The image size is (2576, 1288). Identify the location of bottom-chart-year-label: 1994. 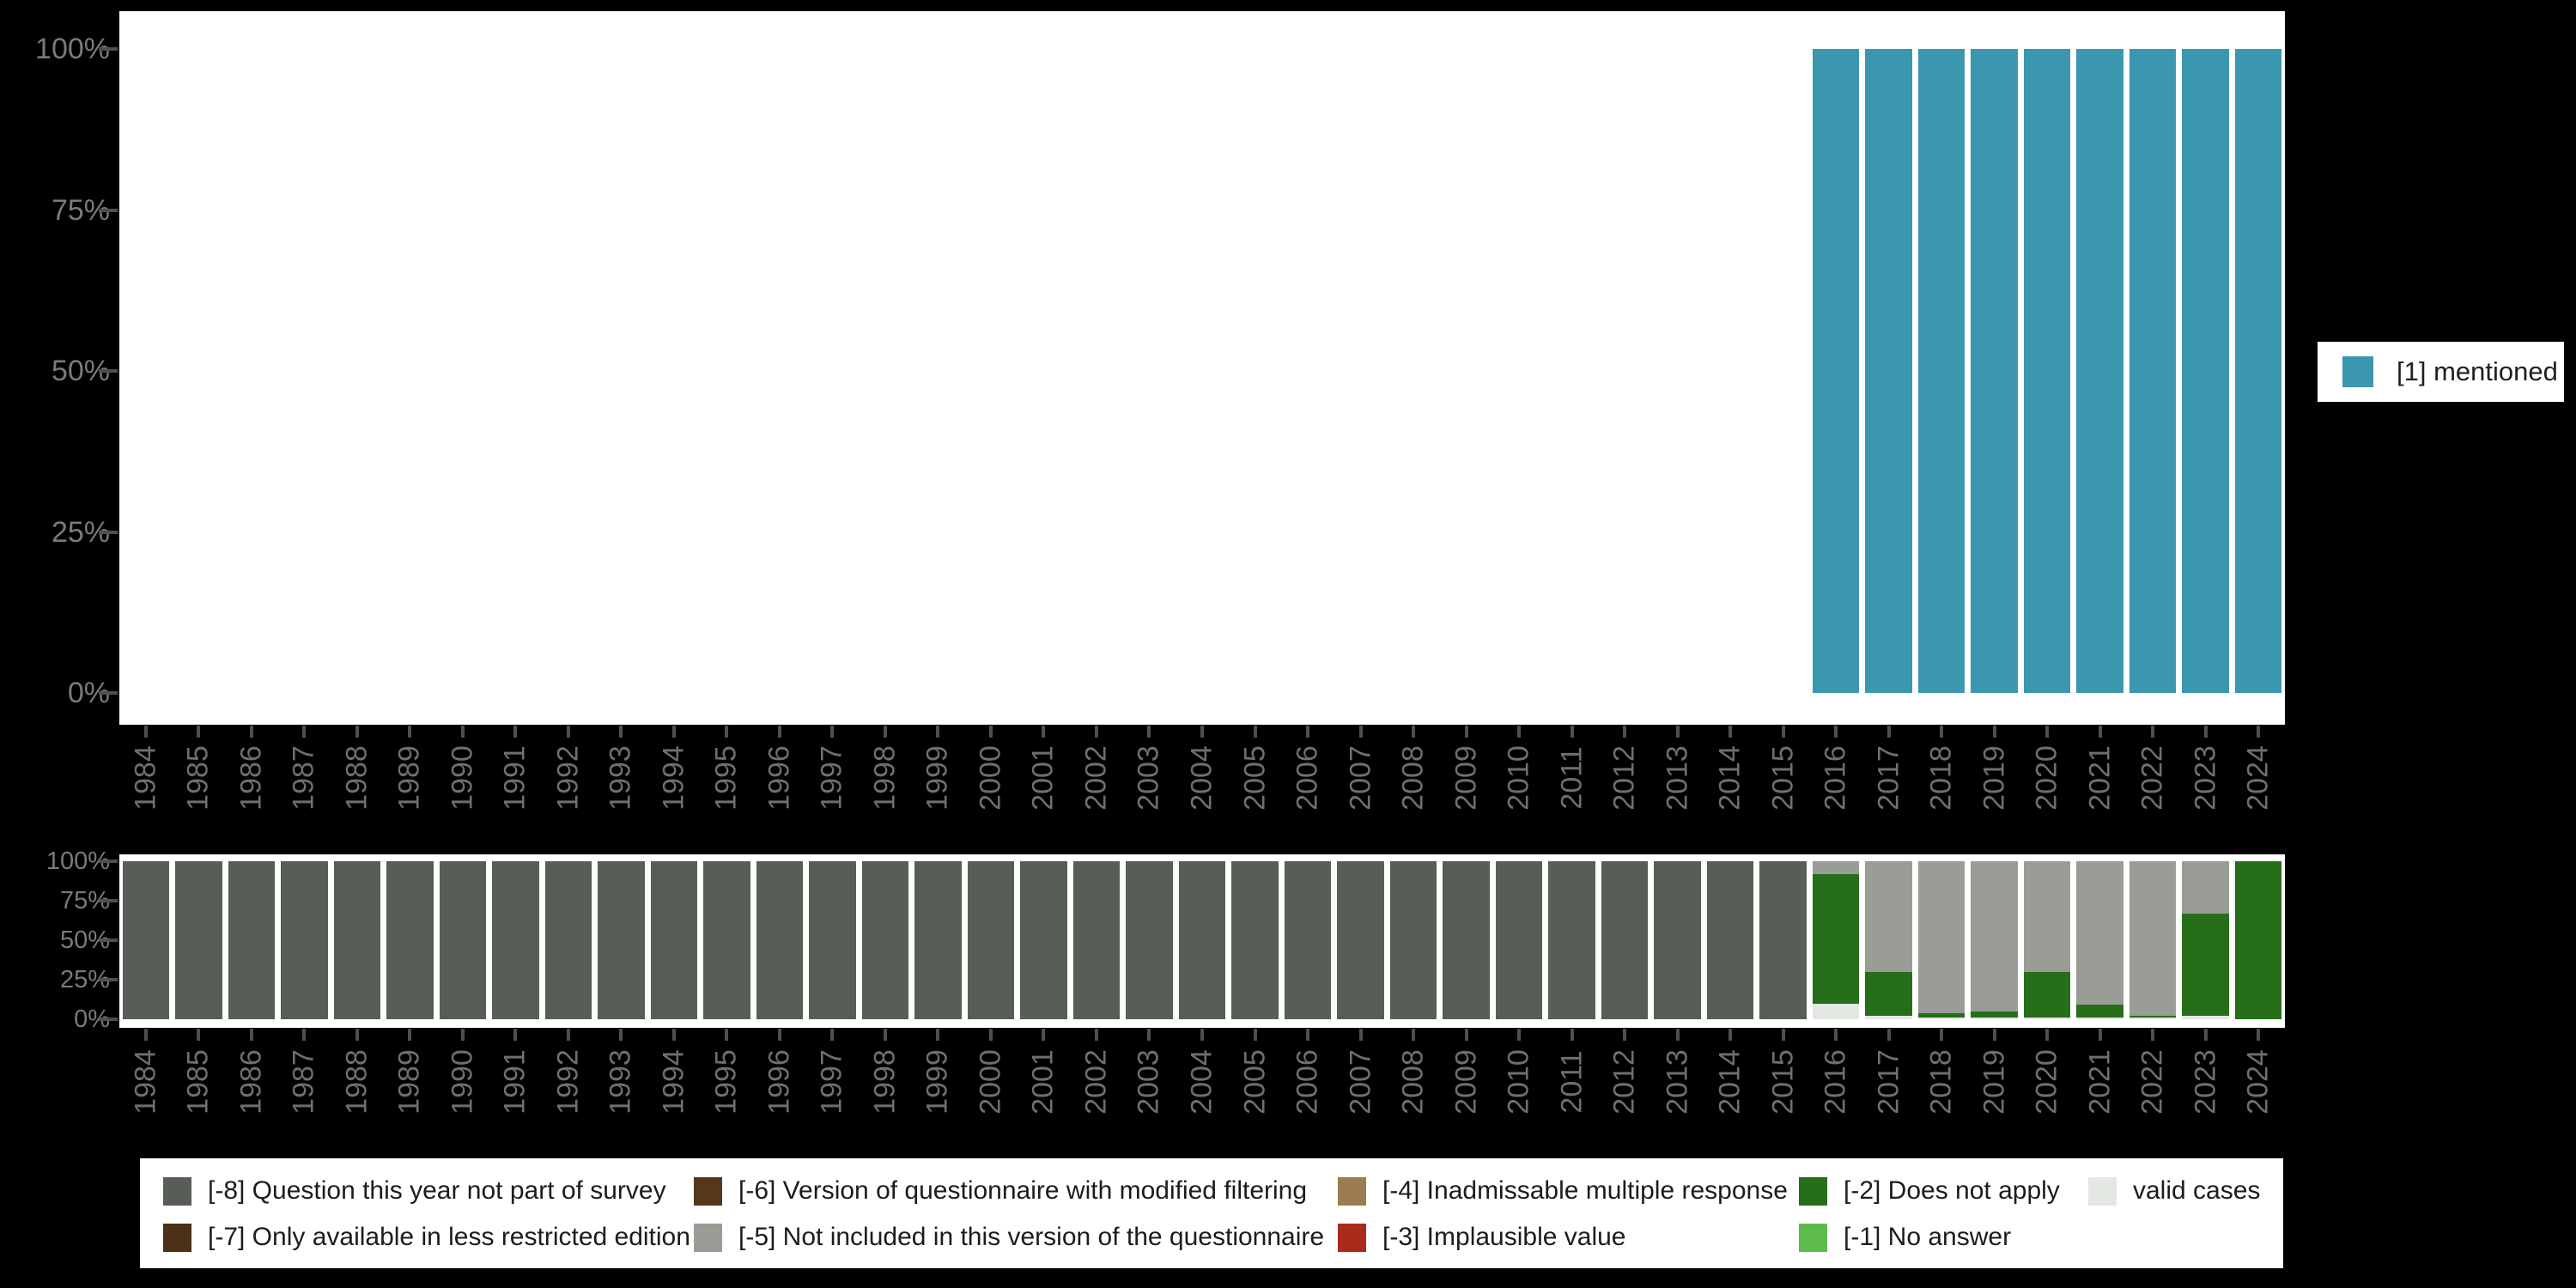
(673, 1082).